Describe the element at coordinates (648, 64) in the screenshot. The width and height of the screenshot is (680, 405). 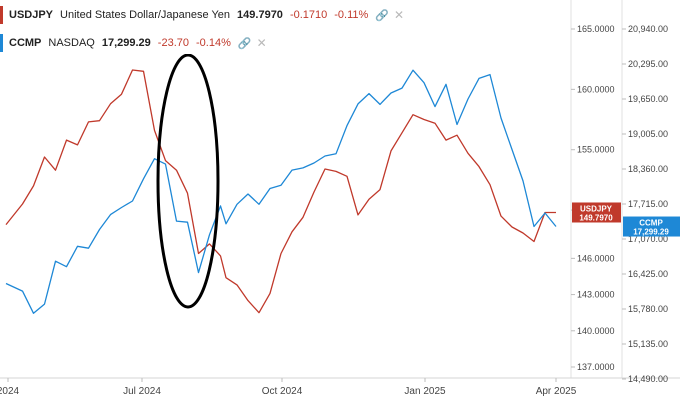
I see `y-right-tick-label-9: 20,295.00` at that location.